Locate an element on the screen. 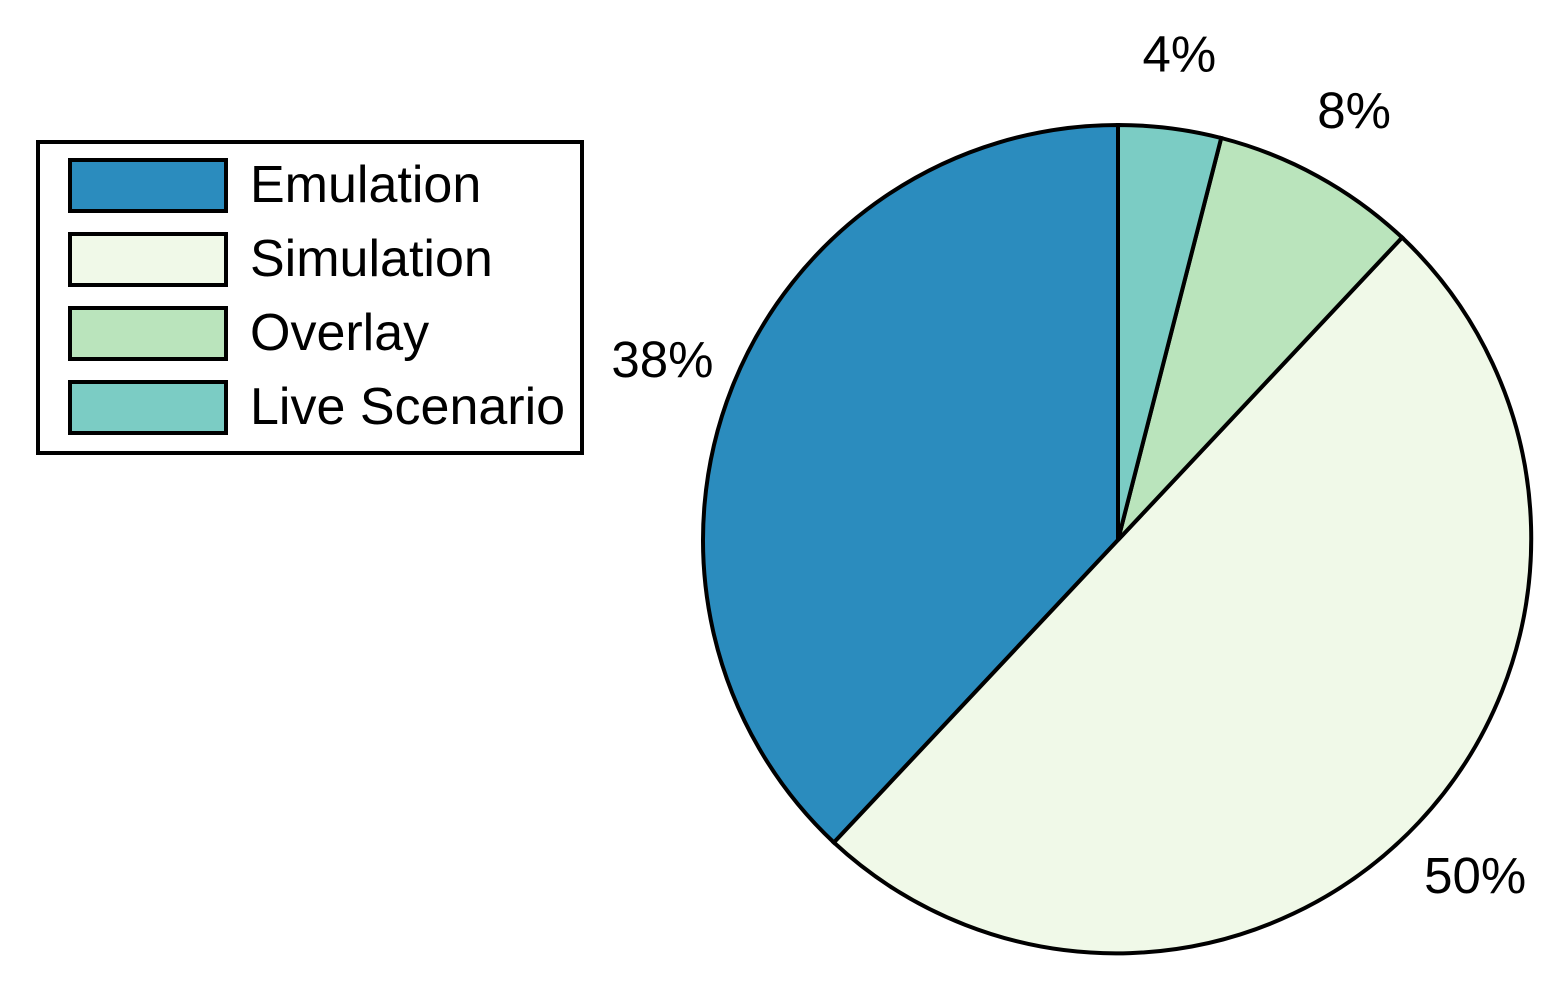  legend-swatch-simulation is located at coordinates (148, 259).